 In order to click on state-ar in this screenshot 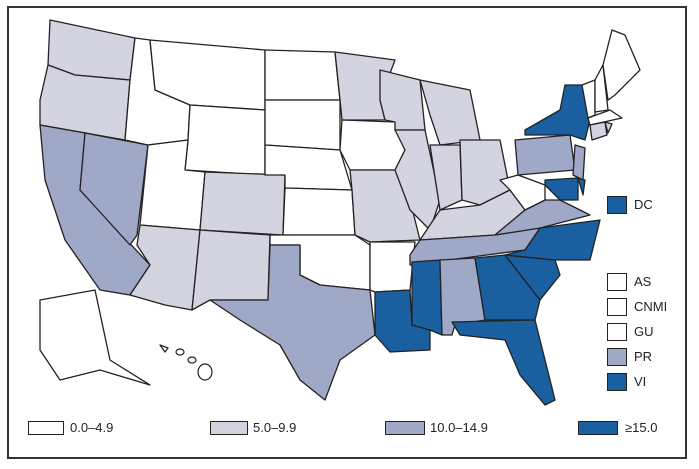, I will do `click(392, 267)`.